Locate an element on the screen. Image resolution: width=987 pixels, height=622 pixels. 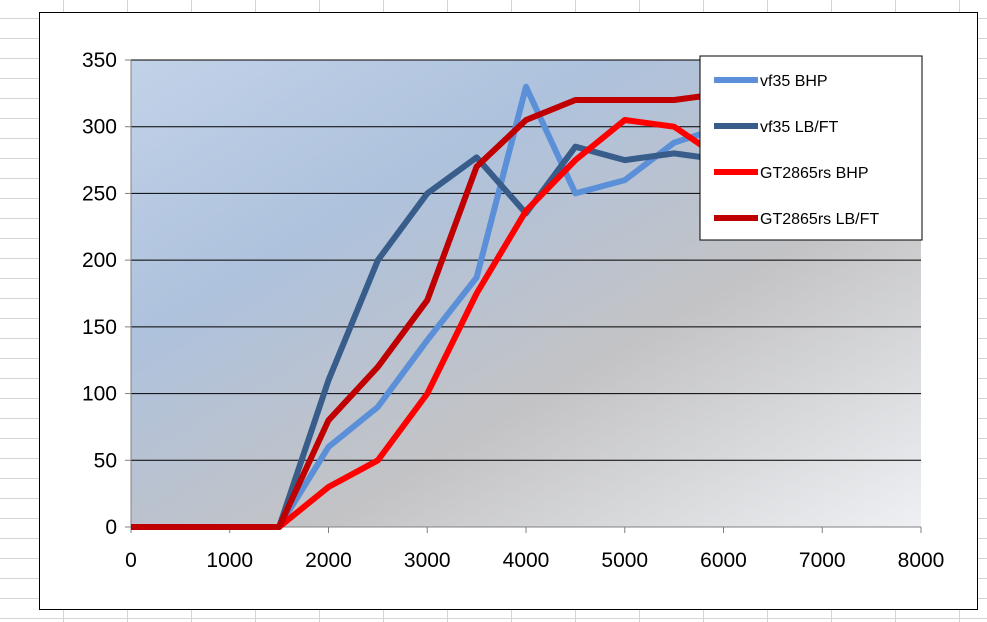
x-tick-label: 3000 is located at coordinates (427, 560).